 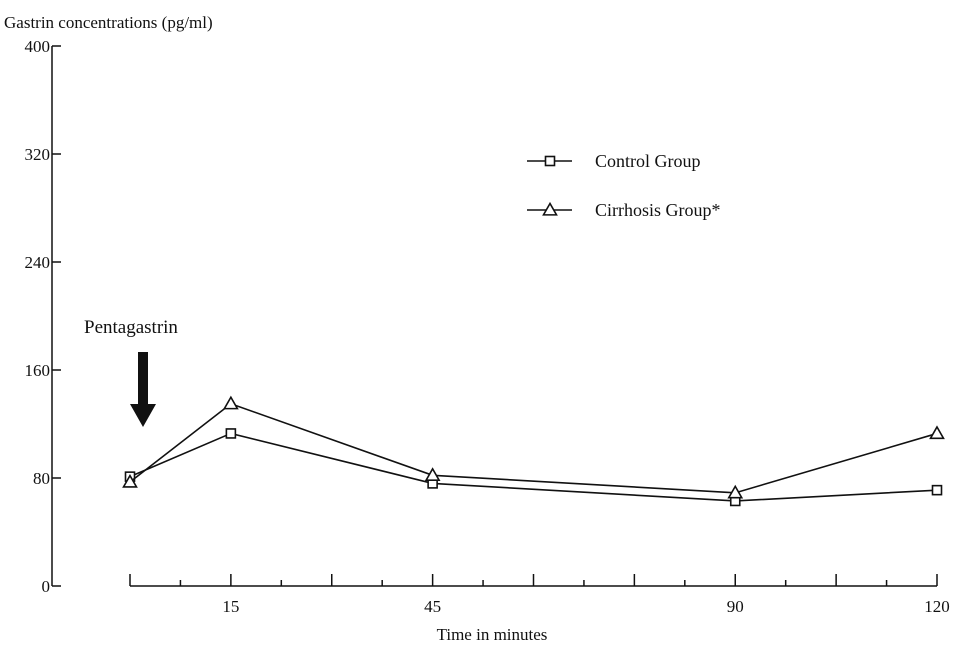 What do you see at coordinates (38, 46) in the screenshot?
I see `y-tick-label: 400` at bounding box center [38, 46].